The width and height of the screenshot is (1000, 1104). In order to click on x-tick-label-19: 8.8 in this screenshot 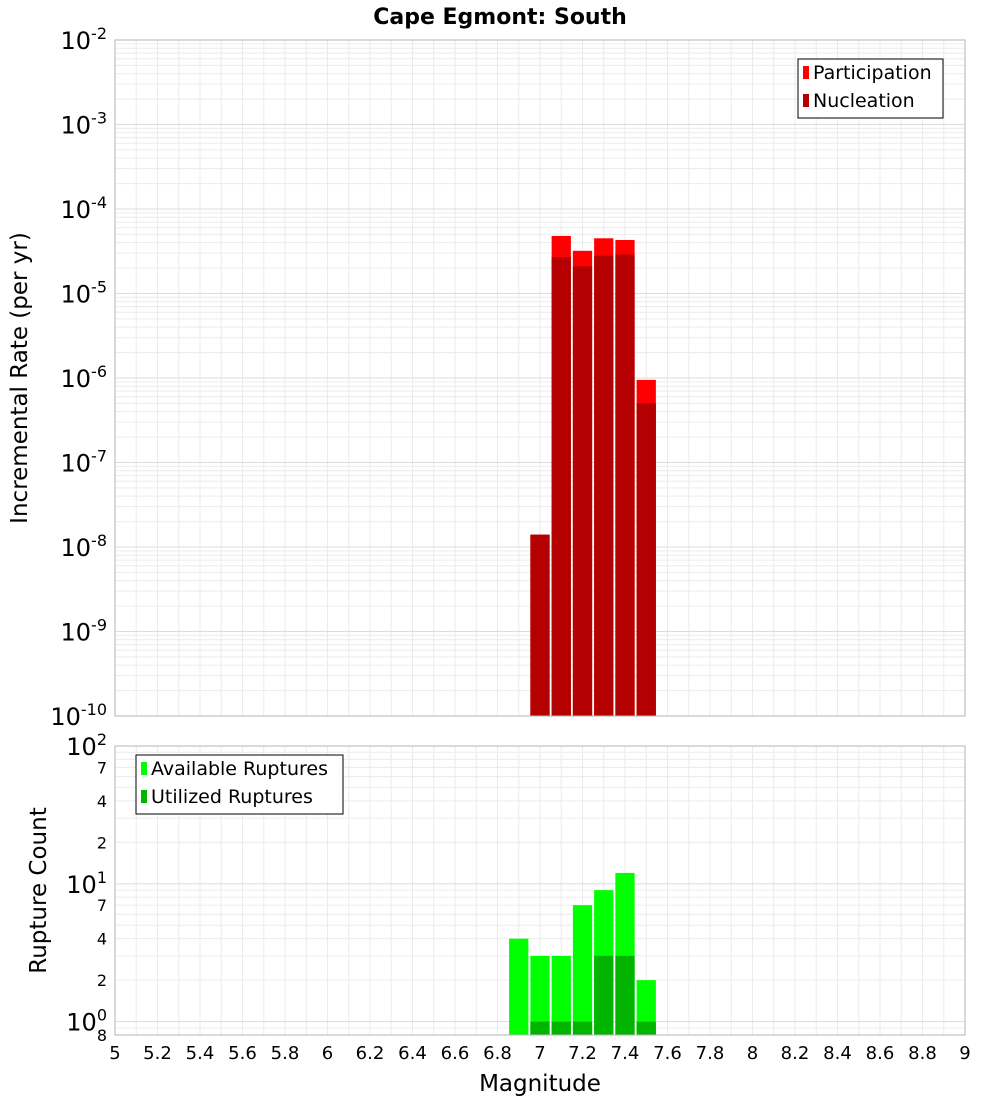, I will do `click(922, 1053)`.